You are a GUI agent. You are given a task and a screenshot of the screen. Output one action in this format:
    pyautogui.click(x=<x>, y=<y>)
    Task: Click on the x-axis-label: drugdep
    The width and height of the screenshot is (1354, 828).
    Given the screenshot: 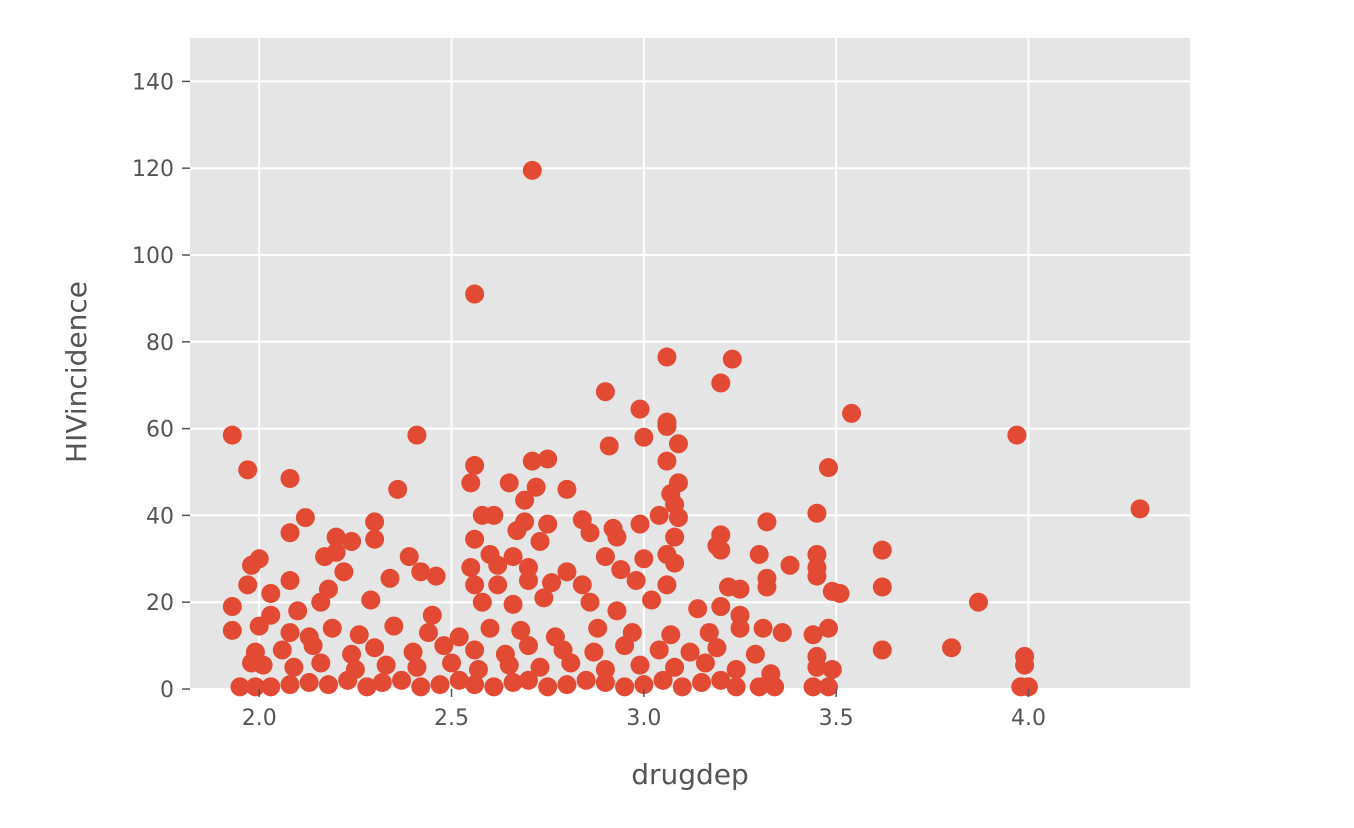 What is the action you would take?
    pyautogui.click(x=690, y=774)
    